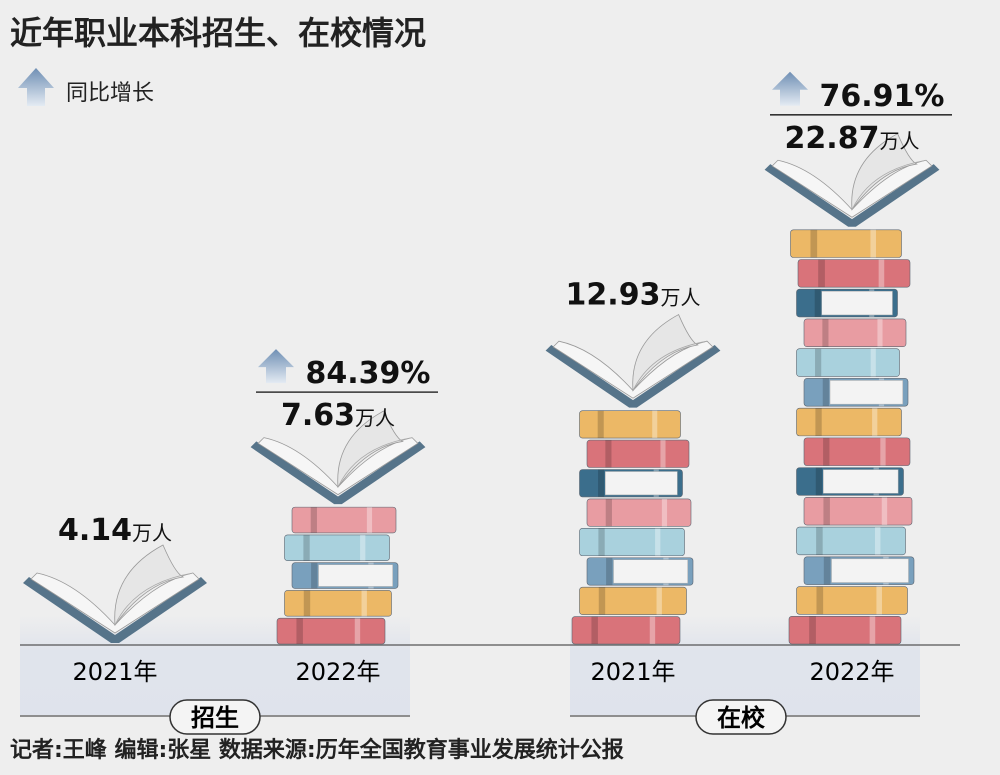 The image size is (1000, 775). What do you see at coordinates (110, 93) in the screenshot?
I see `legend-label: 同比增长` at bounding box center [110, 93].